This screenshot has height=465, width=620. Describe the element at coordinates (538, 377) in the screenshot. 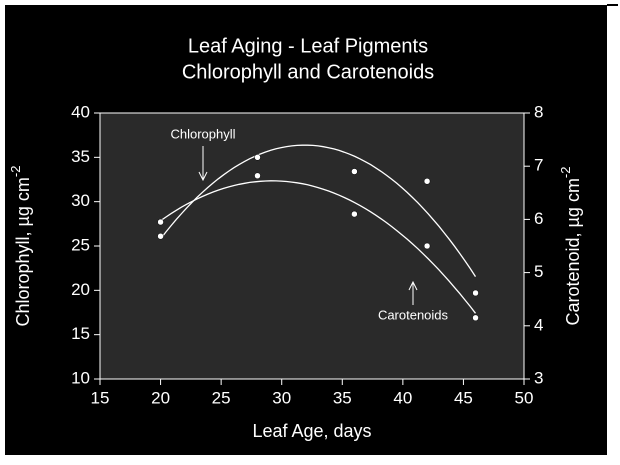

I see `y2-tick-label: 3` at that location.